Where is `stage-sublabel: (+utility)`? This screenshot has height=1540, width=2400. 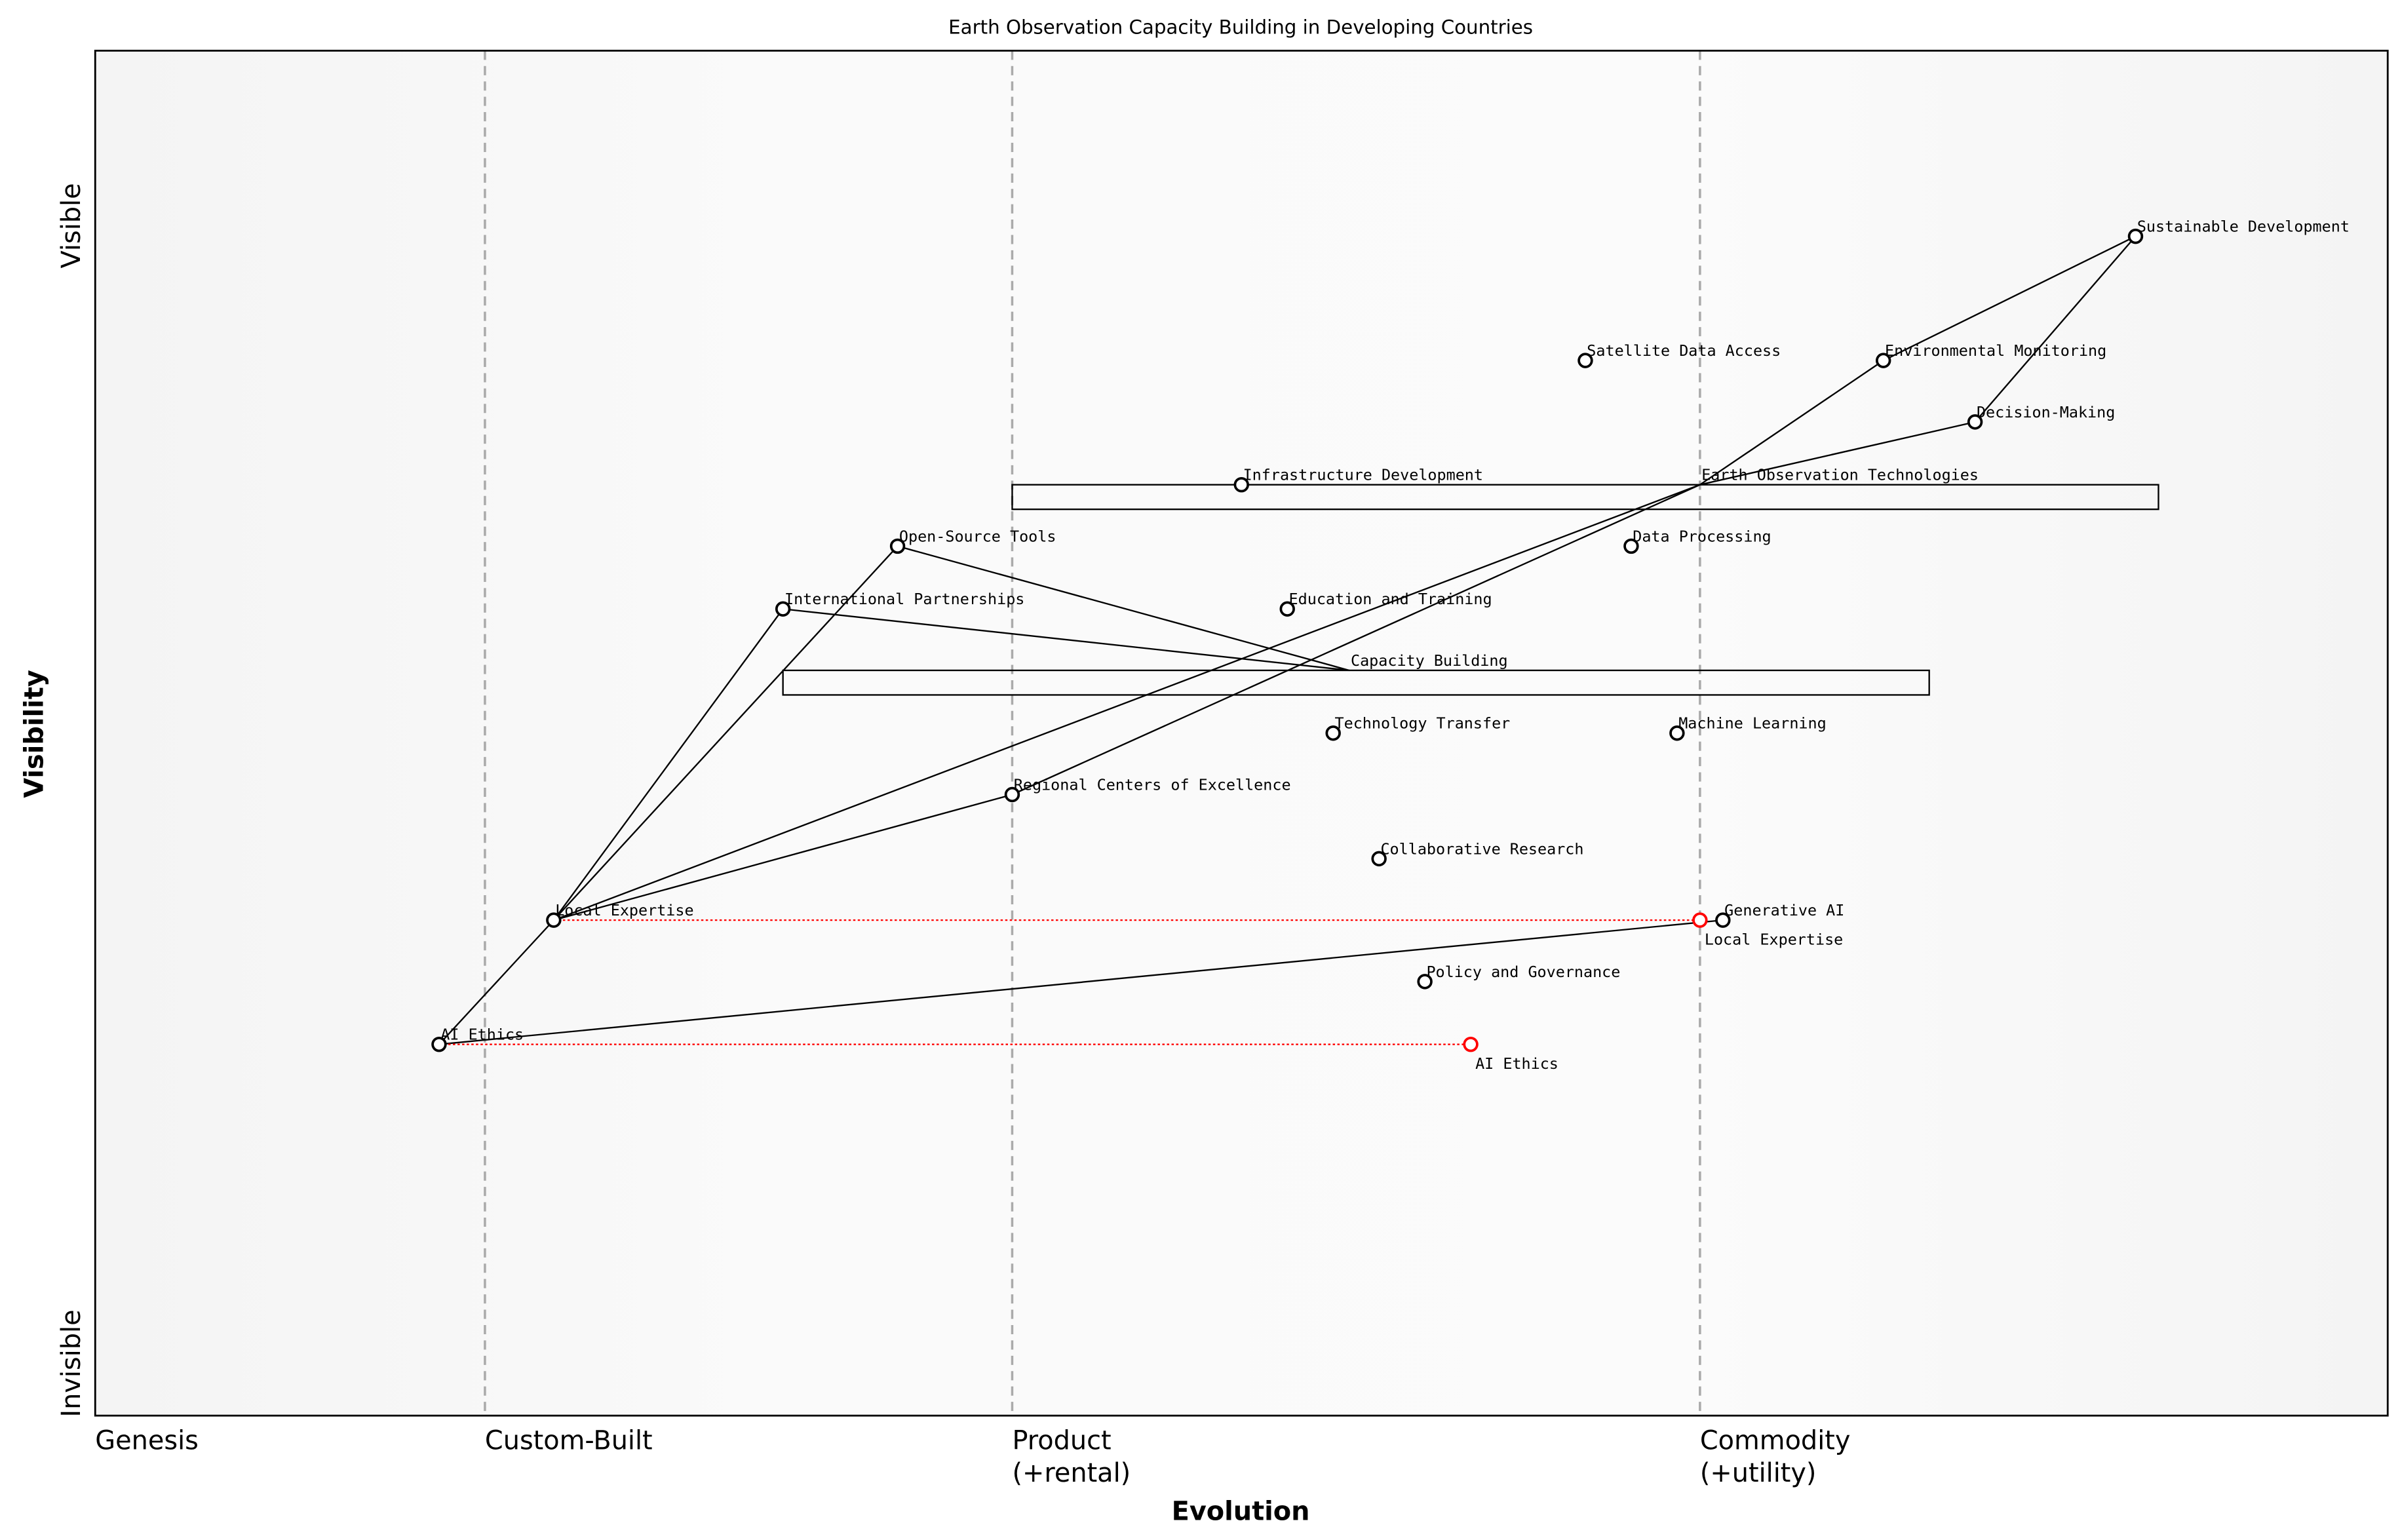 stage-sublabel: (+utility) is located at coordinates (1758, 1473).